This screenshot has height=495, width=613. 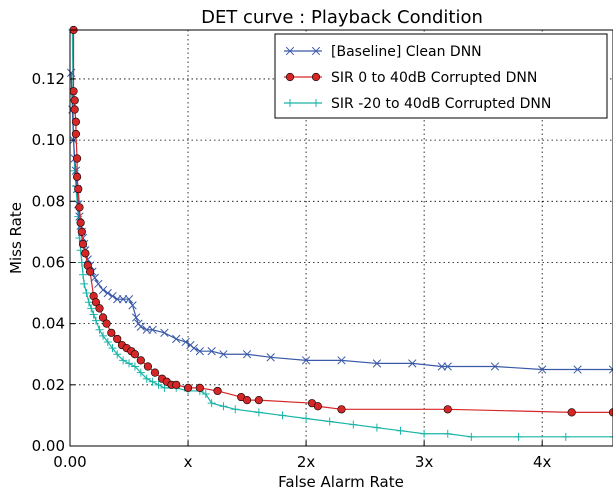 What do you see at coordinates (48, 446) in the screenshot?
I see `y-tick-label: 0.00` at bounding box center [48, 446].